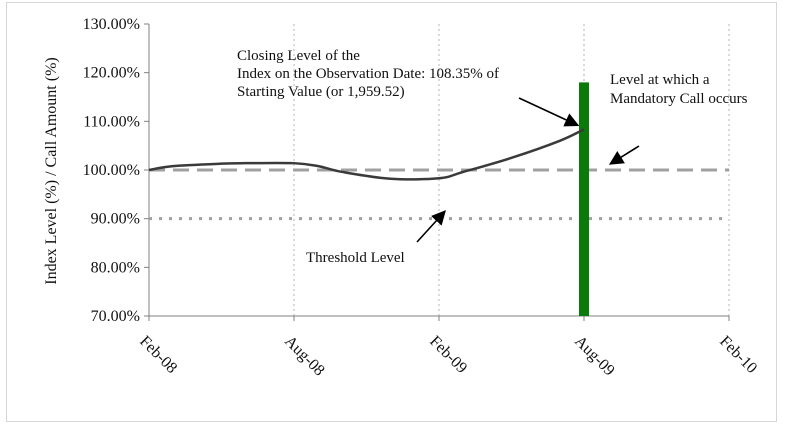  I want to click on annotation-line: Threshold Level, so click(355, 258).